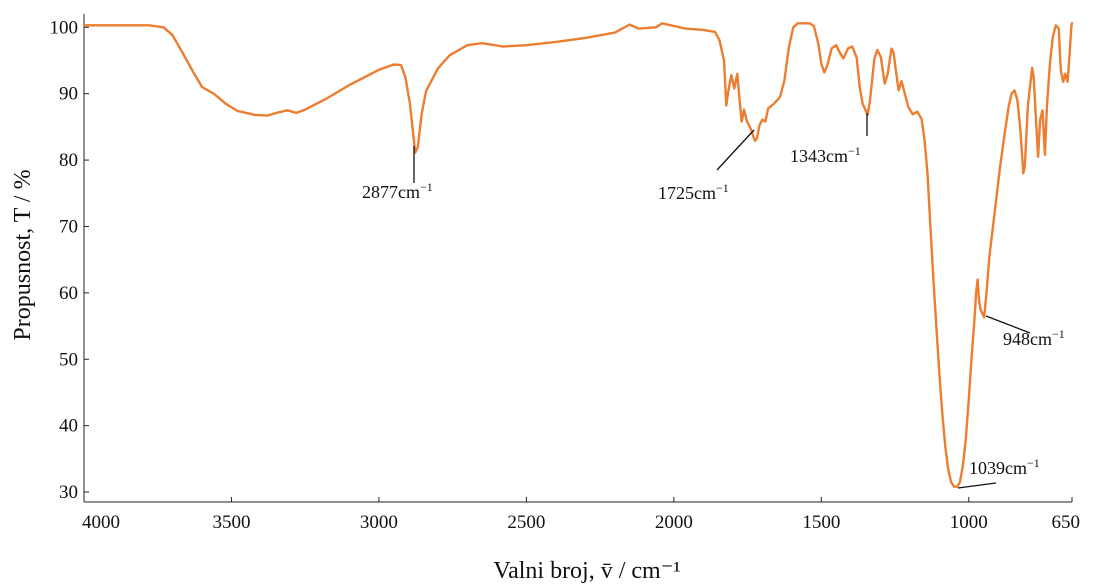 The image size is (1099, 588). Describe the element at coordinates (825, 155) in the screenshot. I see `annotation-label: 1343cm−1` at that location.